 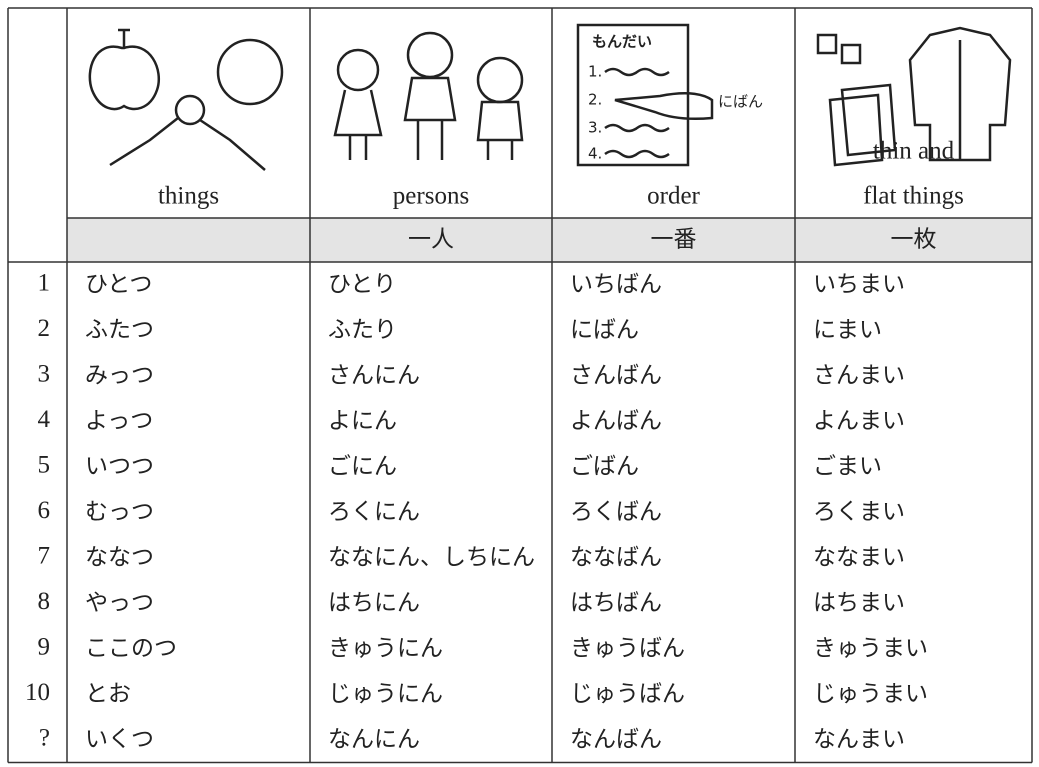 I want to click on reading: にまい, so click(x=847, y=330).